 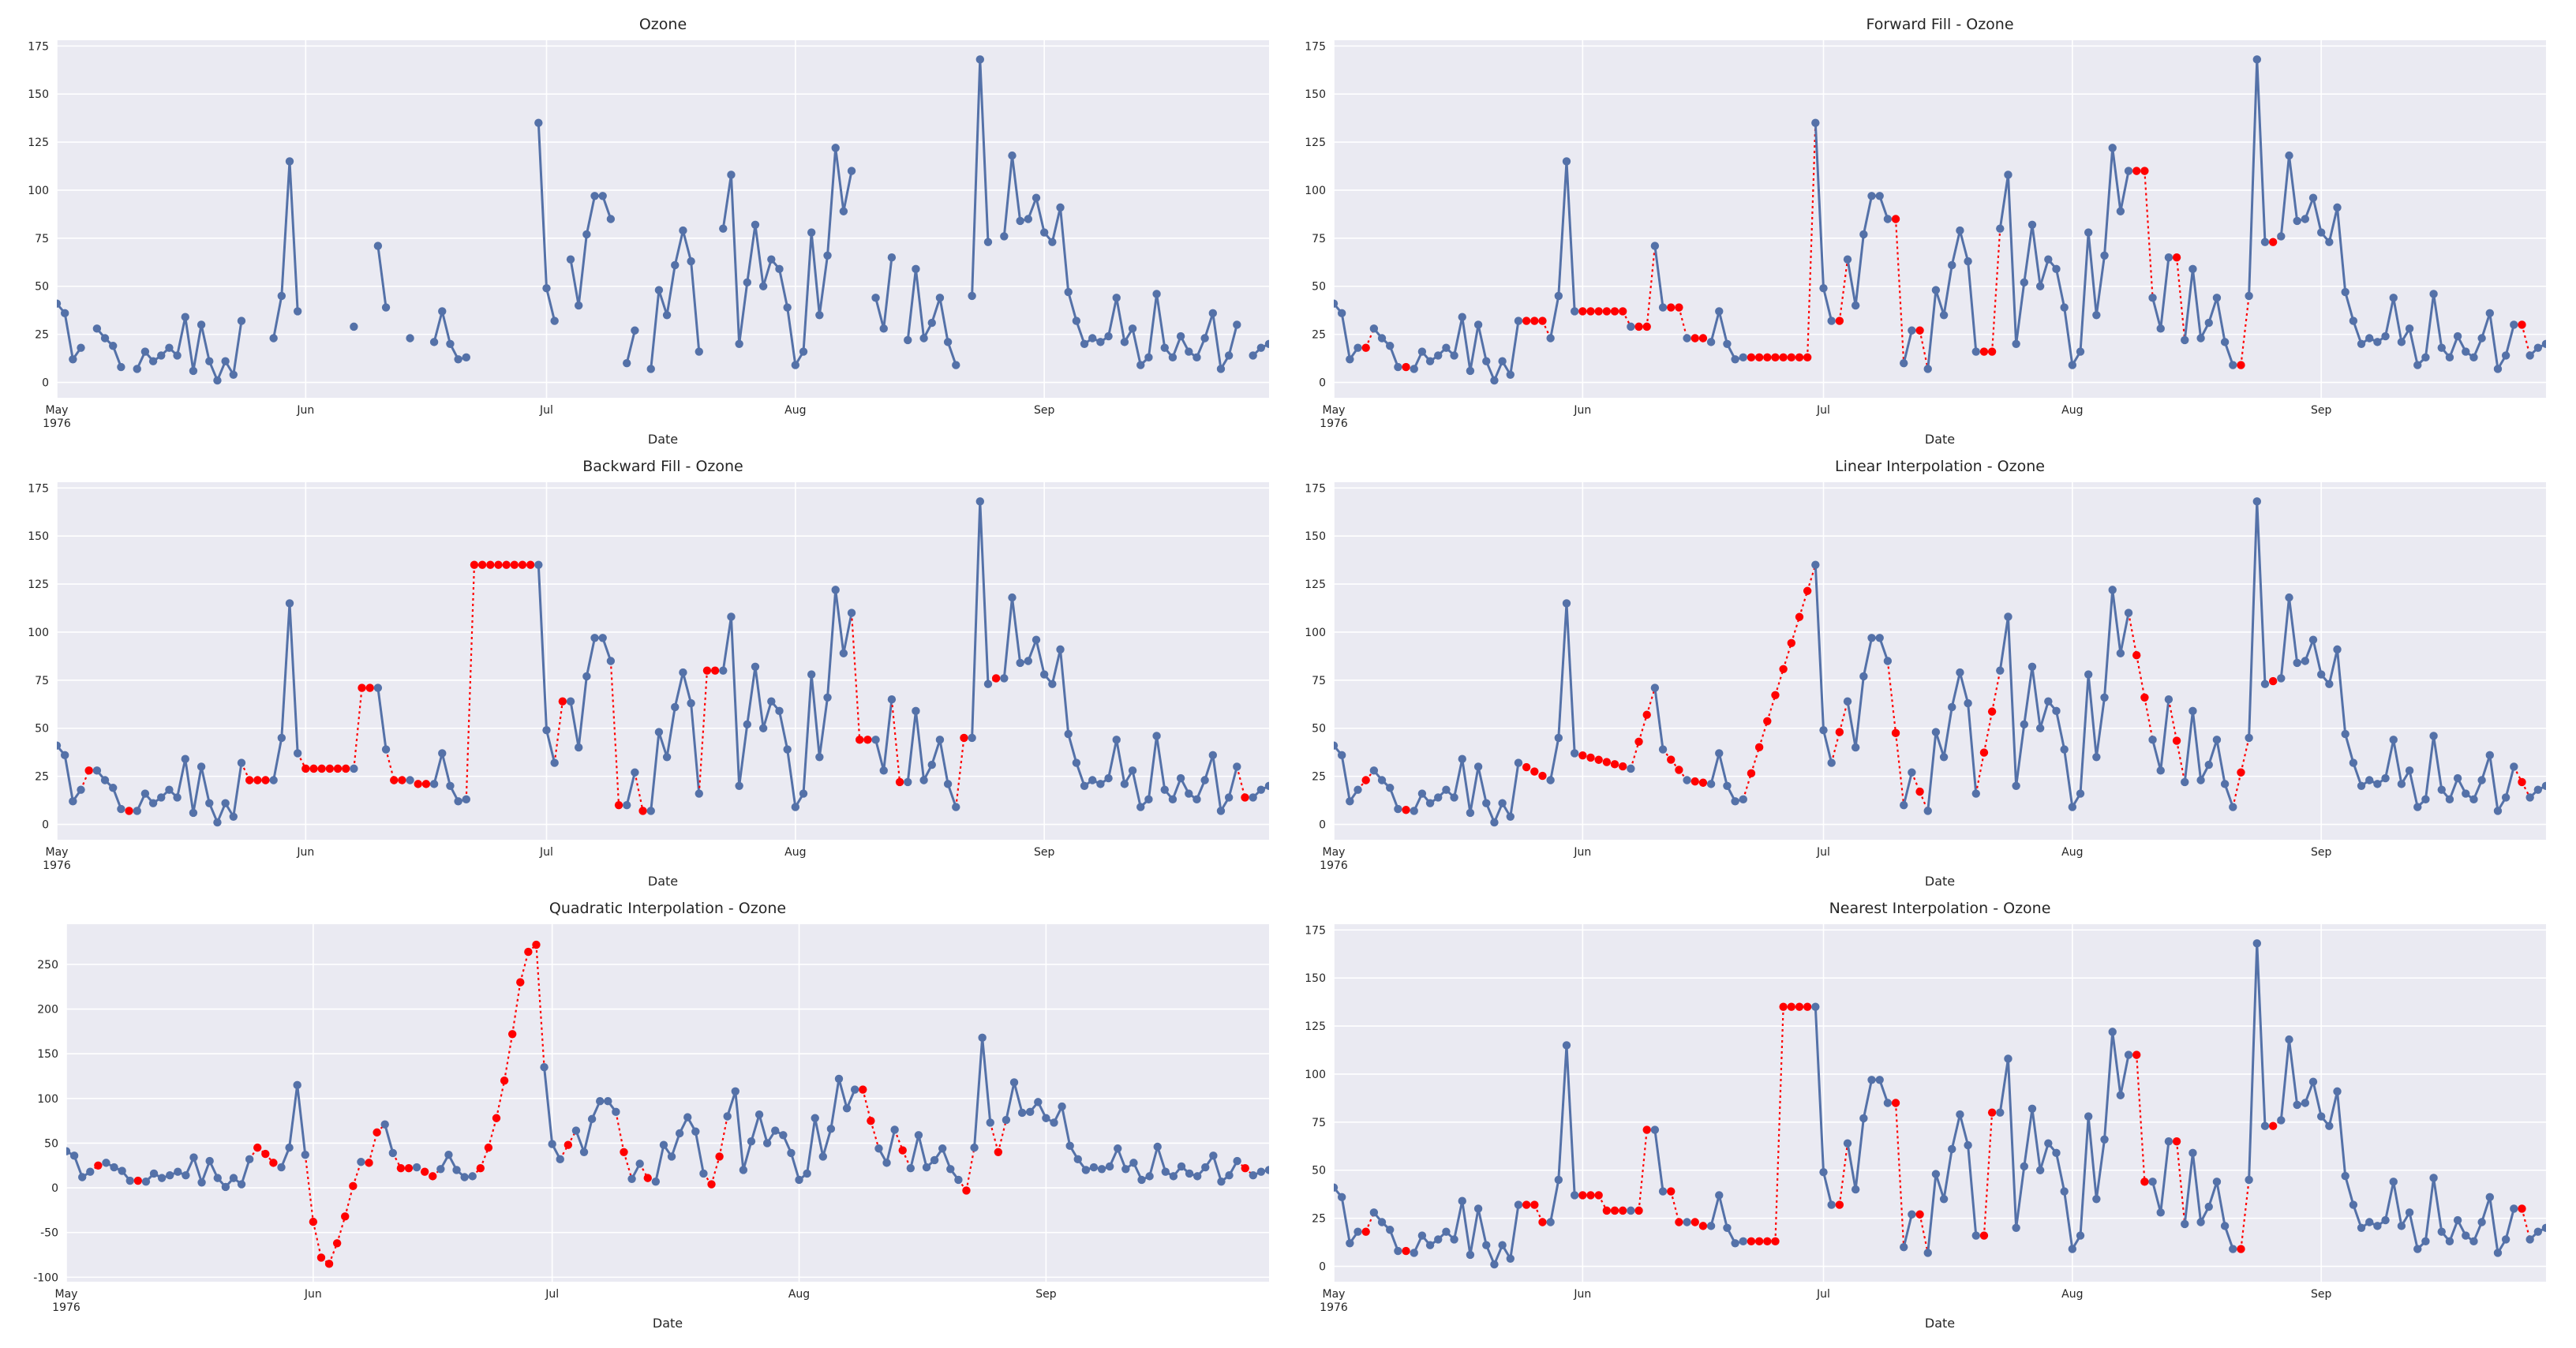 What do you see at coordinates (662, 466) in the screenshot?
I see `panel-title: Backward Fill - Ozone` at bounding box center [662, 466].